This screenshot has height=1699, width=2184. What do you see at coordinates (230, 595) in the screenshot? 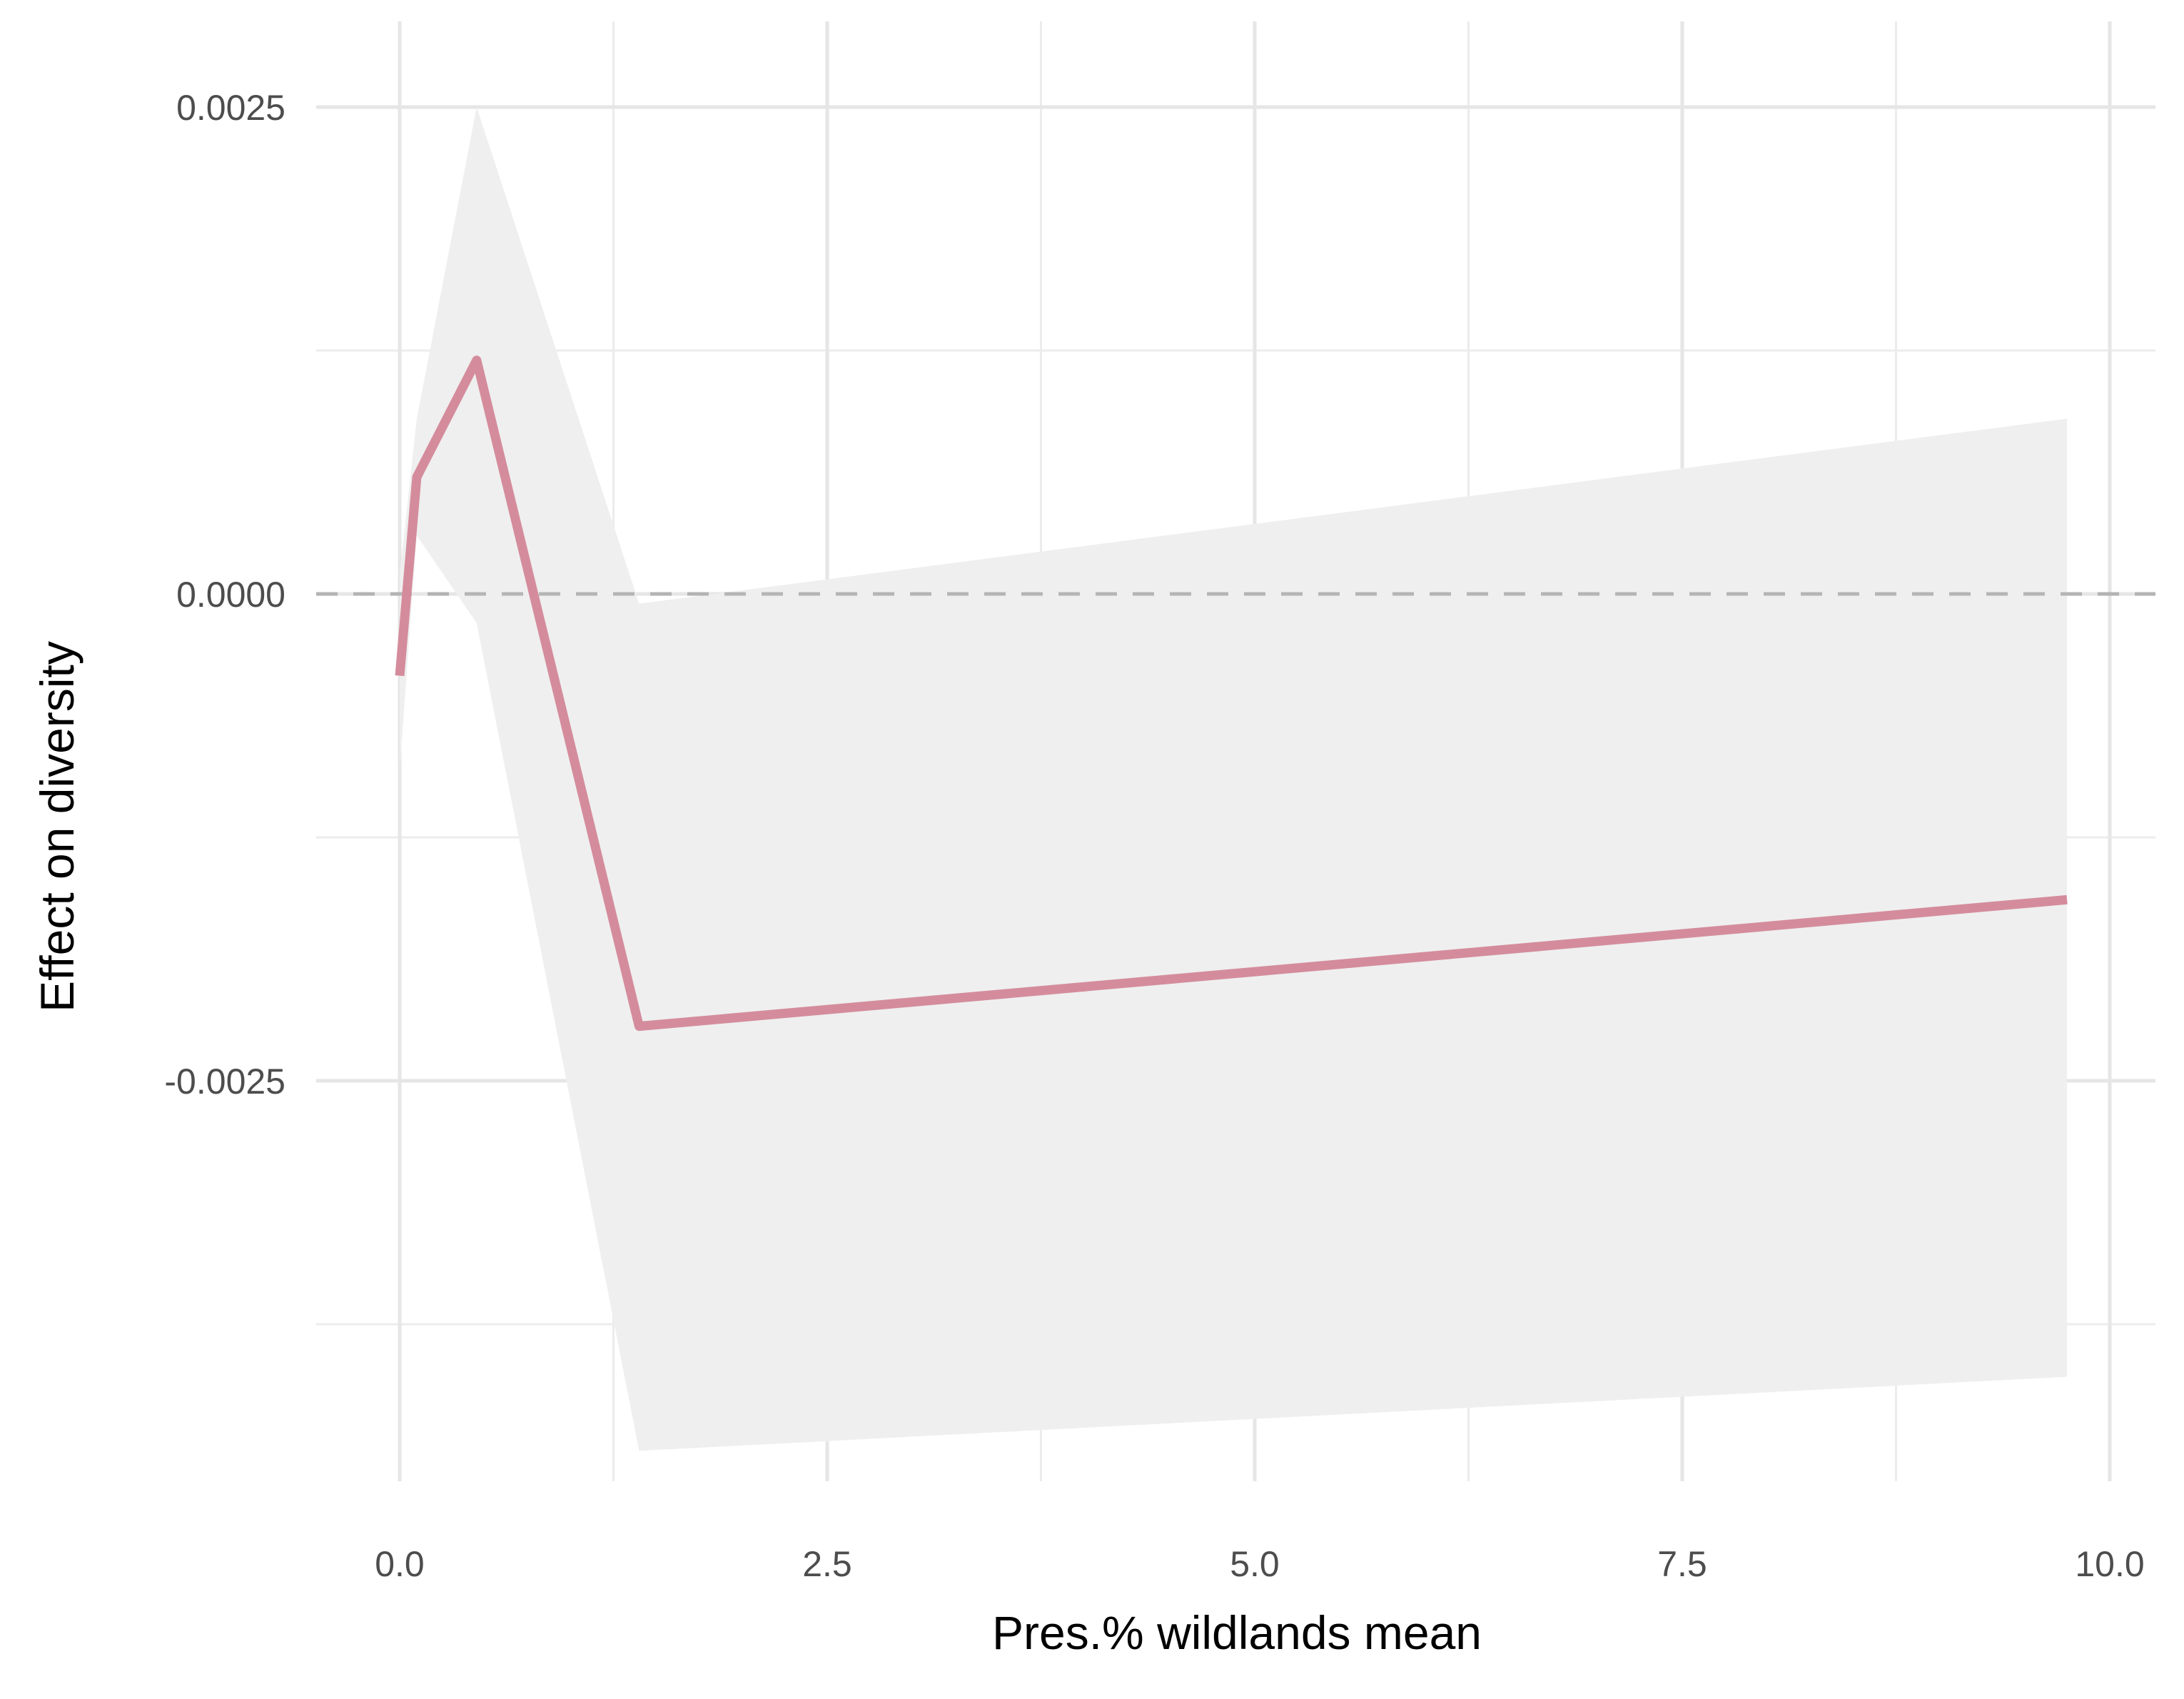
I see `y-tick-label: 0.0000` at bounding box center [230, 595].